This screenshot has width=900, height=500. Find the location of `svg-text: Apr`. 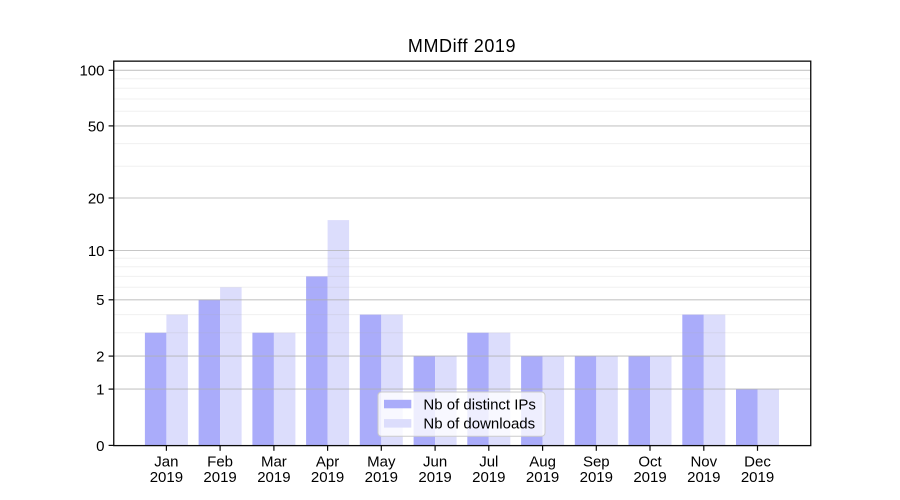

svg-text: Apr is located at coordinates (327, 462).